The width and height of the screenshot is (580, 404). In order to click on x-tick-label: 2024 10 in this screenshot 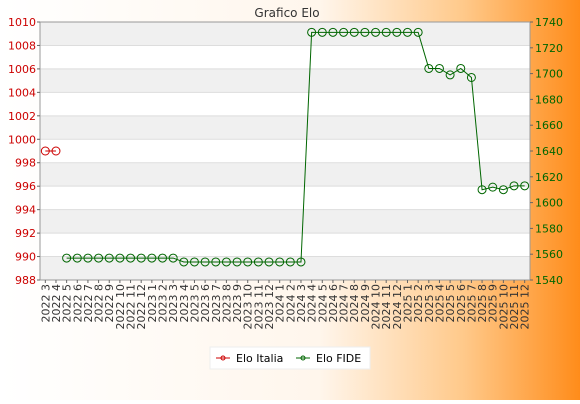, I will do `click(376, 307)`.